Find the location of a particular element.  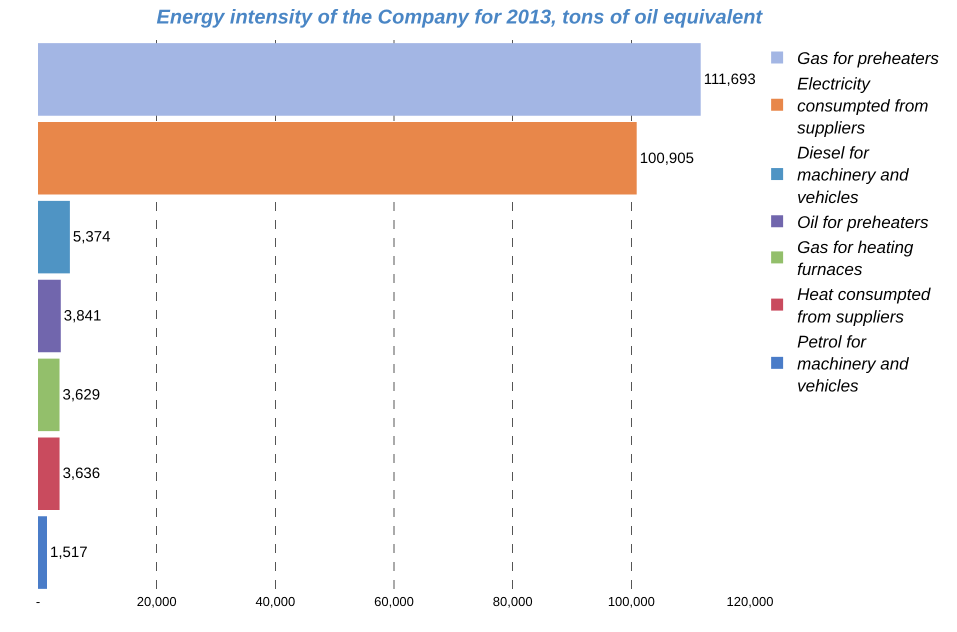

x-tick-label: 100,000 is located at coordinates (631, 601).